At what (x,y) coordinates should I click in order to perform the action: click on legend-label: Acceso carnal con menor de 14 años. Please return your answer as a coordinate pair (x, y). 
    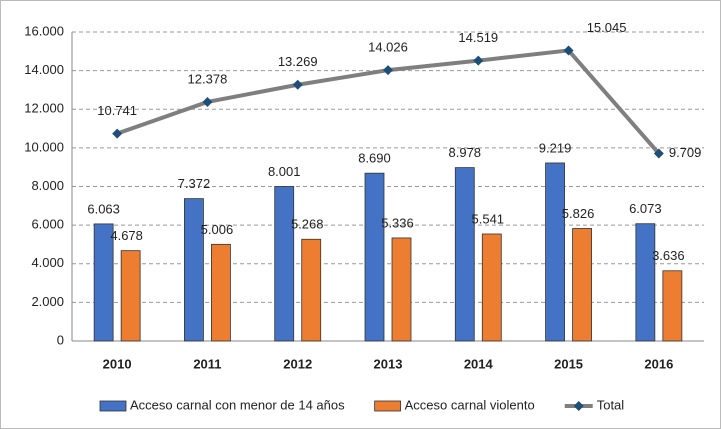
    Looking at the image, I should click on (237, 404).